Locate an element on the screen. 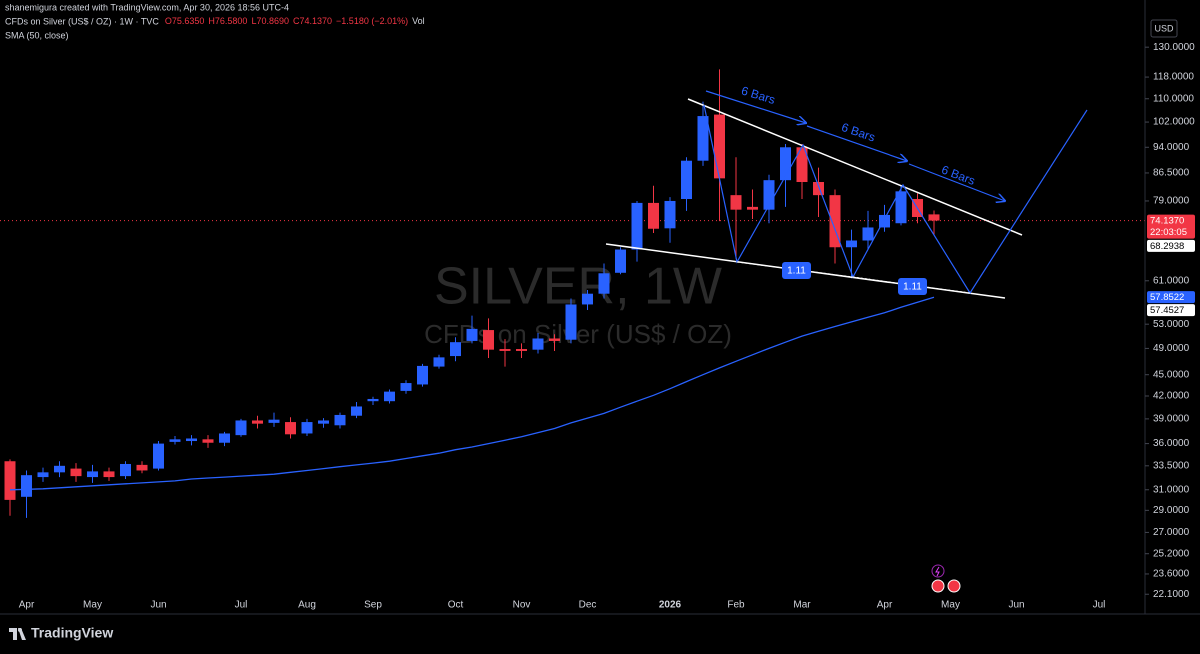  ohlc-value: −1.5180 (−2.01%) is located at coordinates (372, 21).